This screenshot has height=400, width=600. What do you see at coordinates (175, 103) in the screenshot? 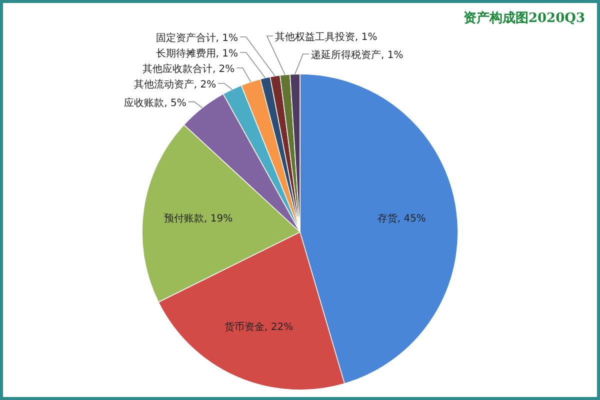
I see `value-label: , 5%` at bounding box center [175, 103].